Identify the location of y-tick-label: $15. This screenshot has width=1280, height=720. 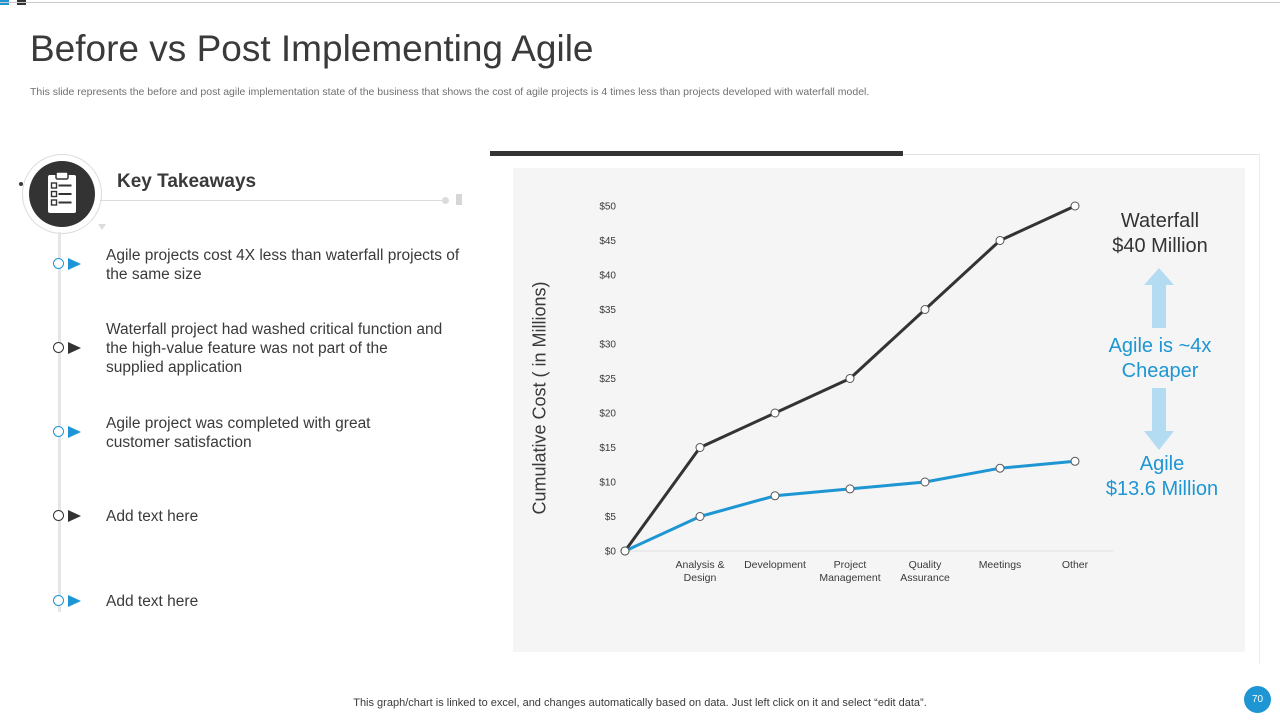
(607, 448).